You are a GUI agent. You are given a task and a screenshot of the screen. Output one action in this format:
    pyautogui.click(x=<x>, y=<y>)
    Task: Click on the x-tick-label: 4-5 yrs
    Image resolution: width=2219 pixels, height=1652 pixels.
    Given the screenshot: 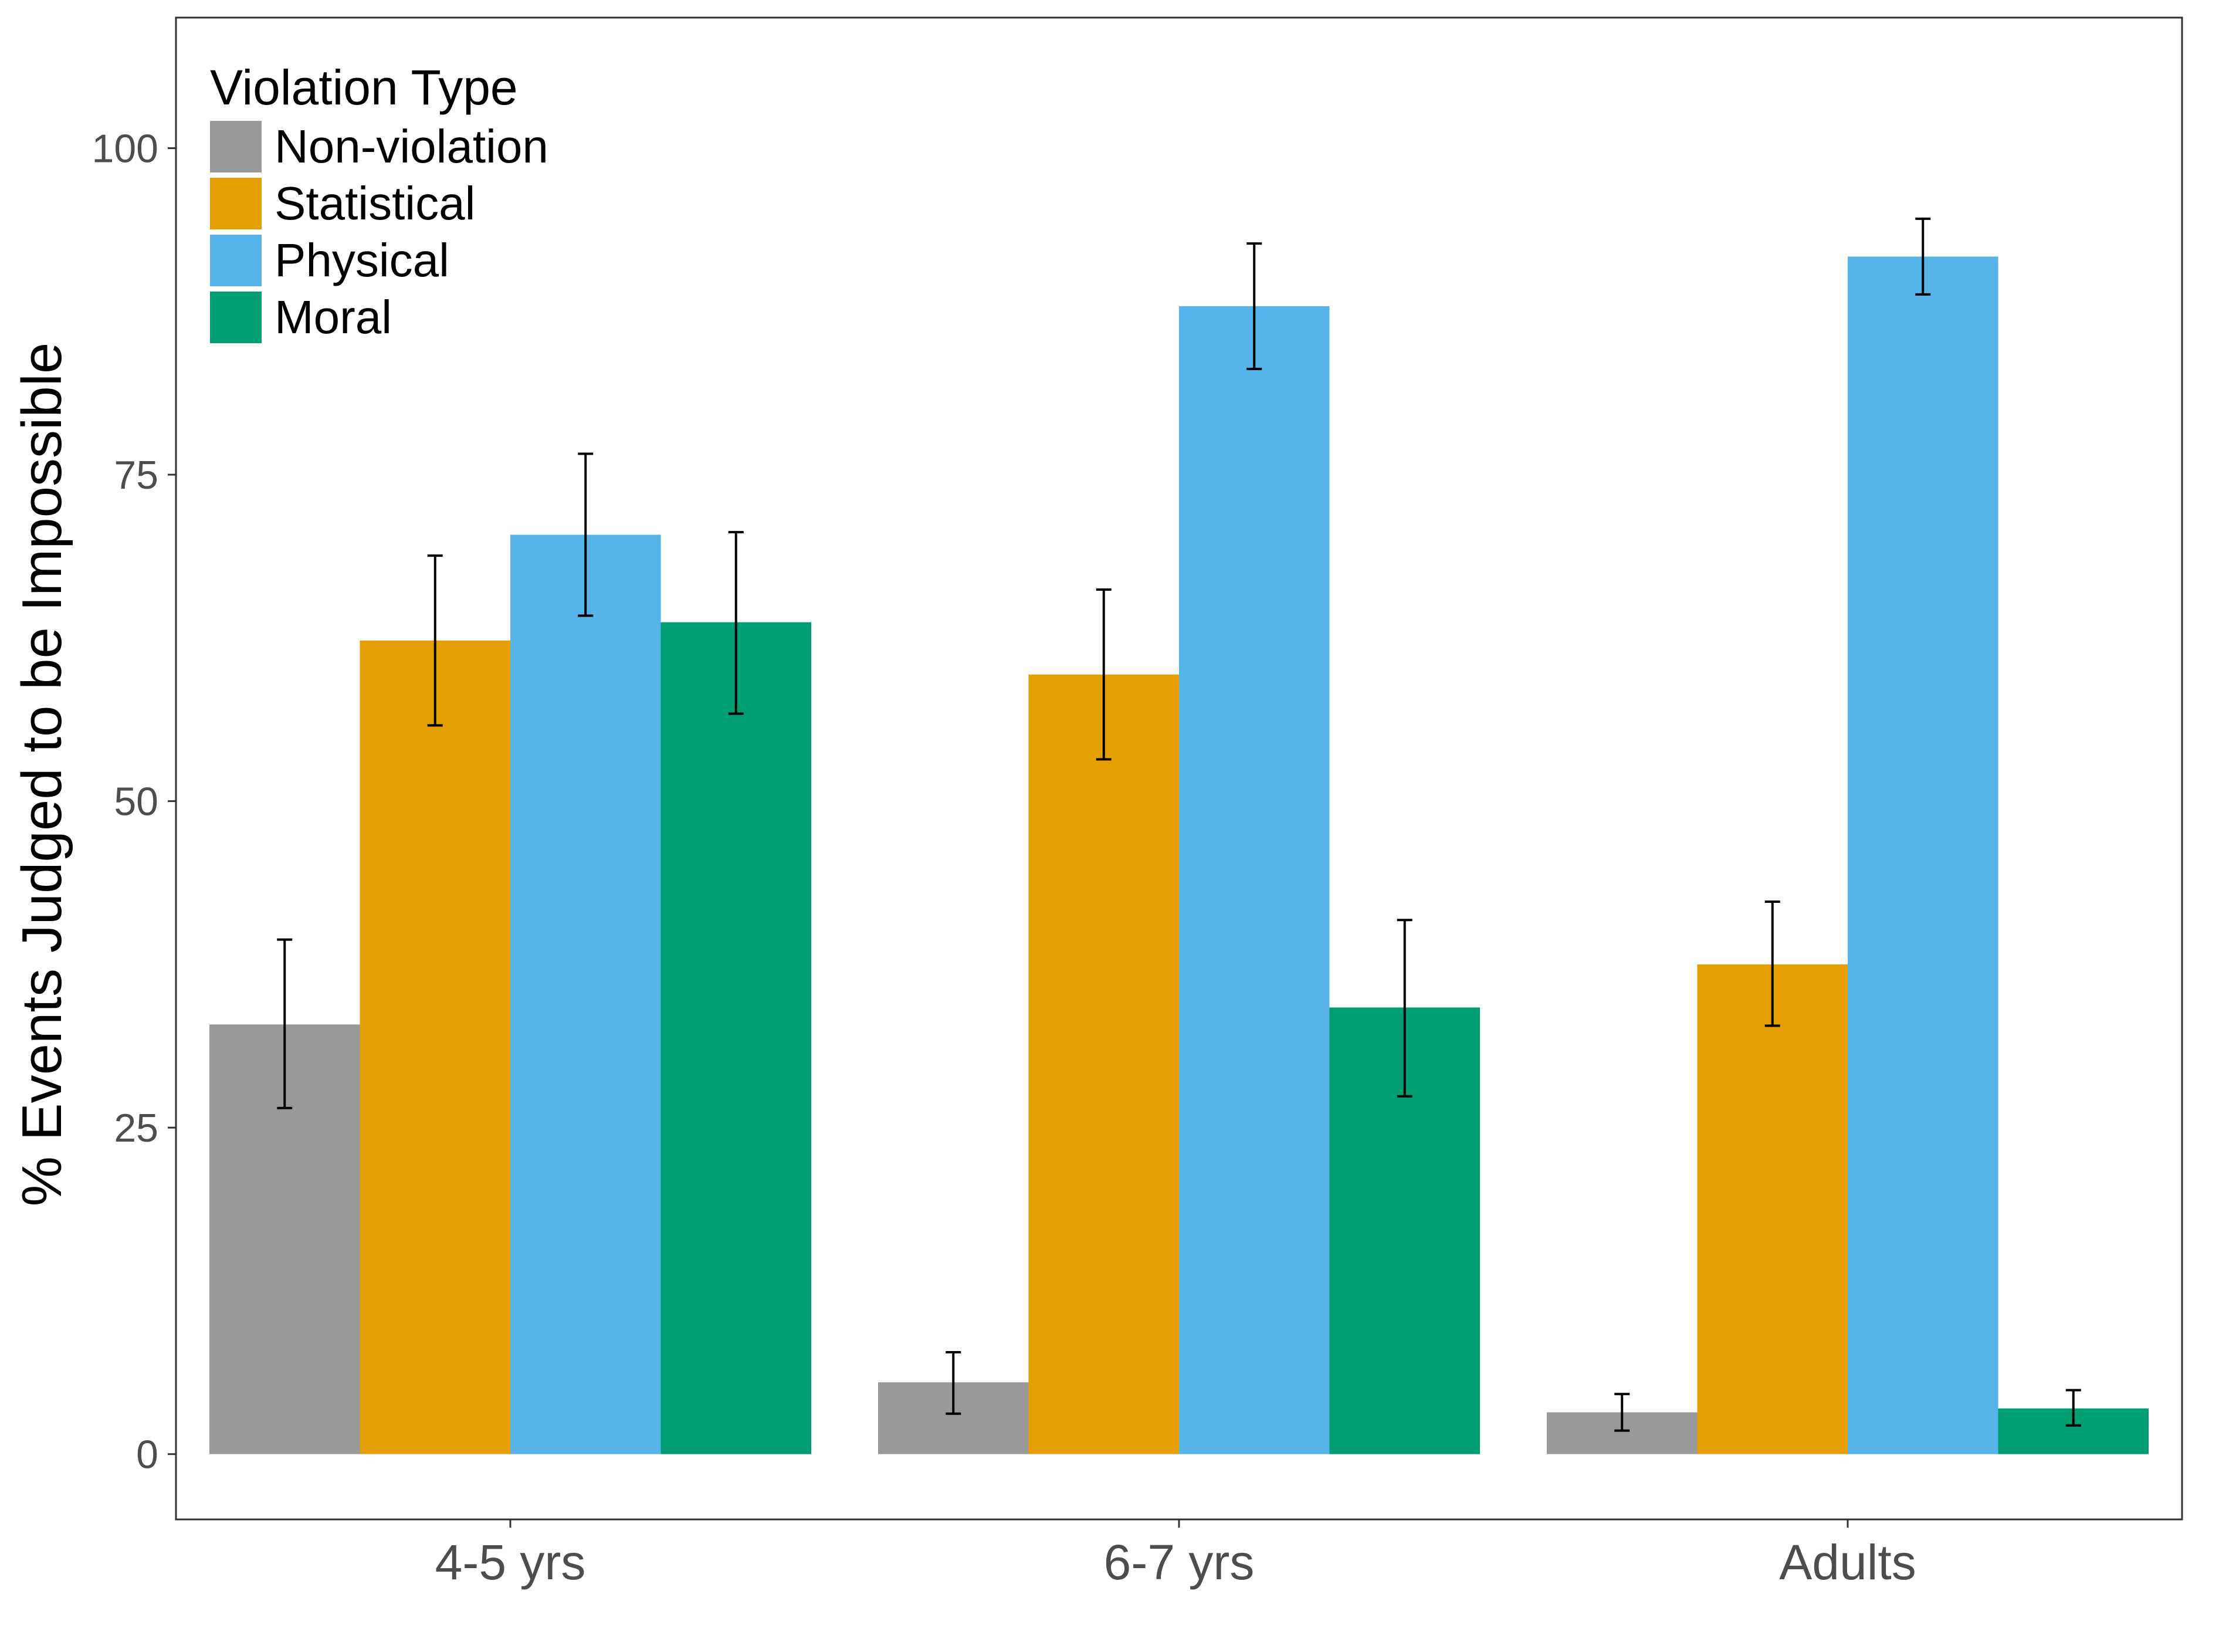 What is the action you would take?
    pyautogui.click(x=511, y=1562)
    